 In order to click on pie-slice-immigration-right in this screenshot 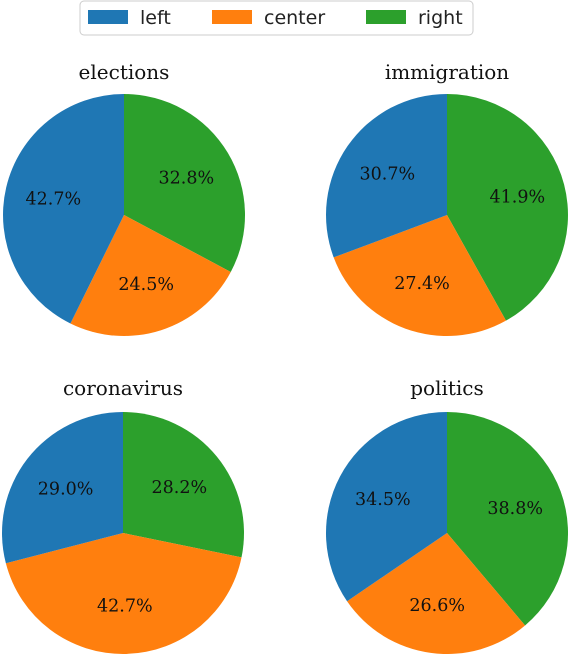, I will do `click(507, 207)`.